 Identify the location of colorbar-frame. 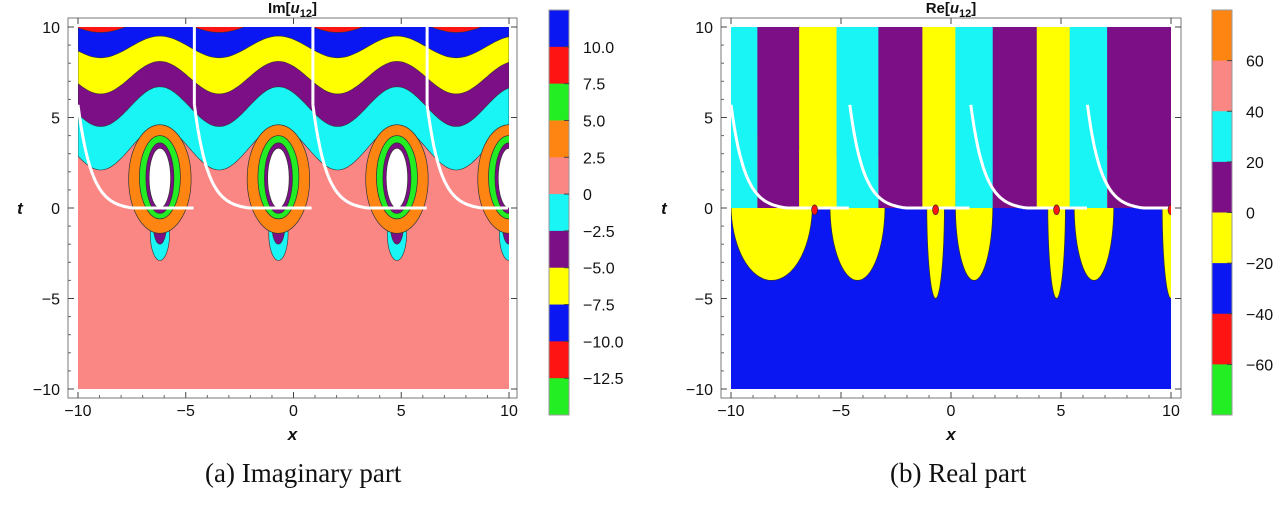
(559, 212).